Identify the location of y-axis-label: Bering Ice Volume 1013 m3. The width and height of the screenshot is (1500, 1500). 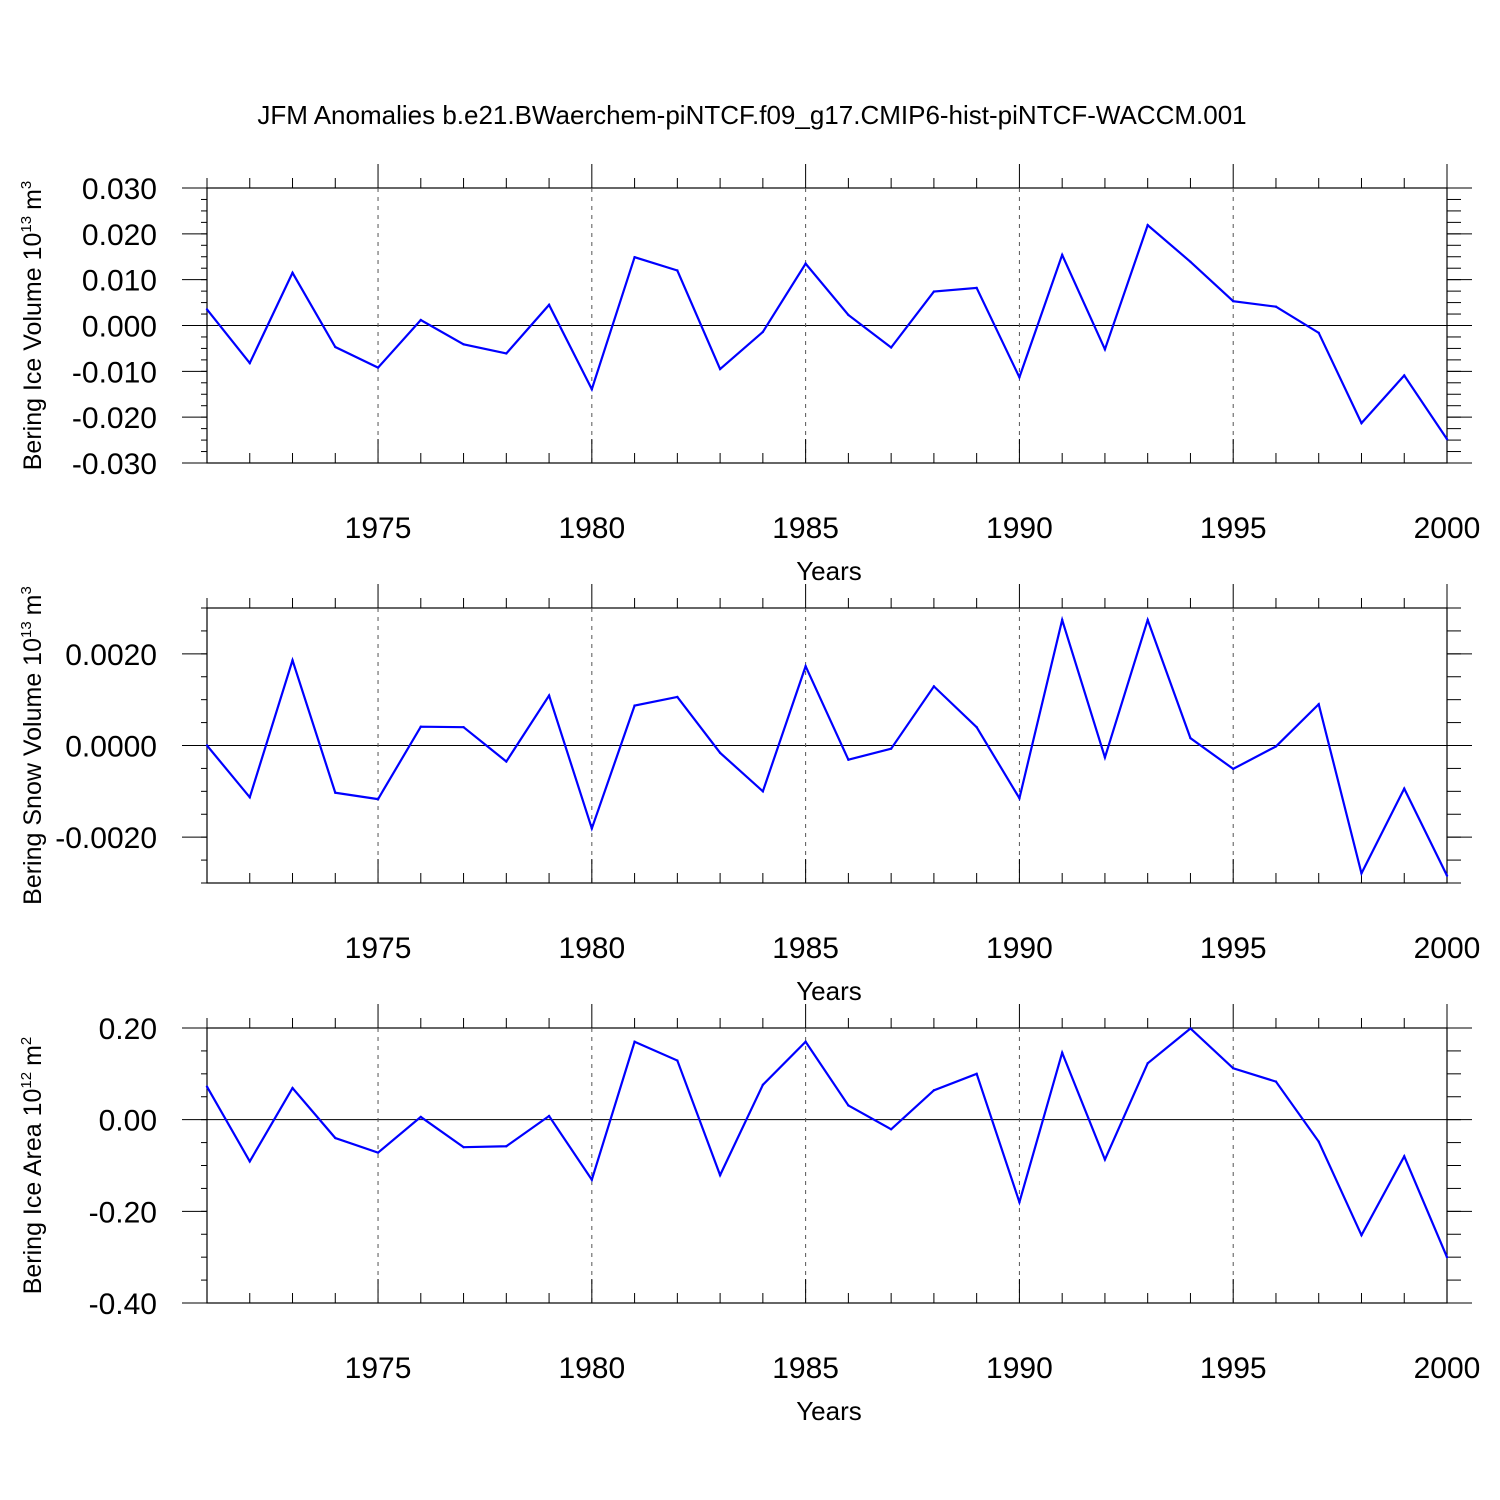
(32, 326).